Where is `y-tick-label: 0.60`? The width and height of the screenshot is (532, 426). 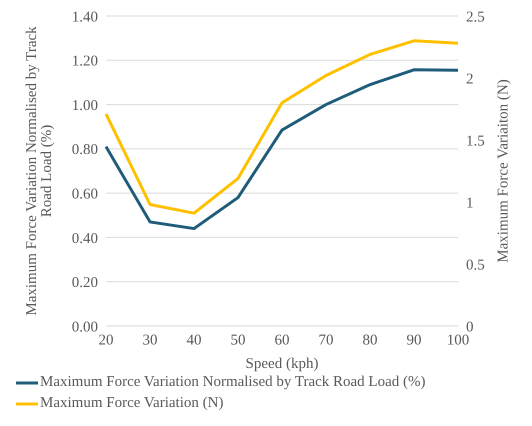 y-tick-label: 0.60 is located at coordinates (85, 194).